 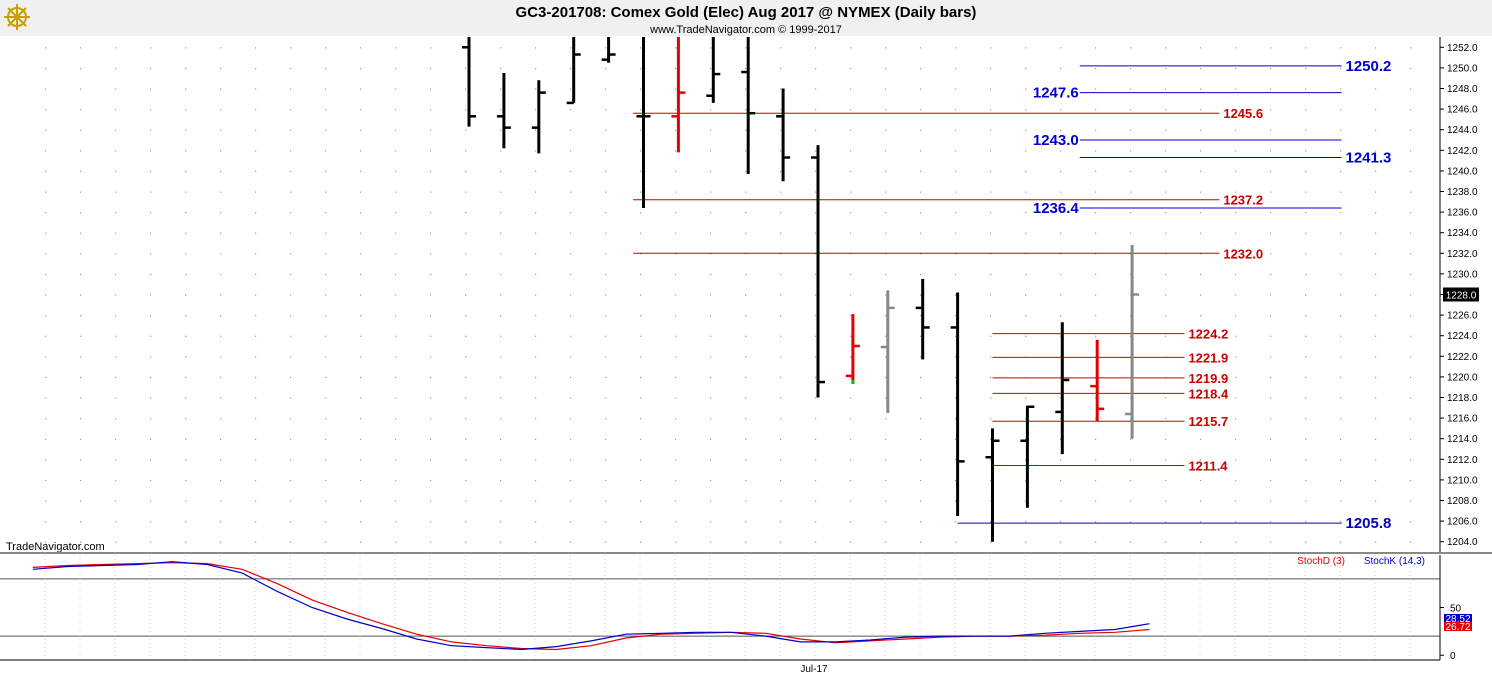 I want to click on price-tick-label: 1212.0, so click(x=1462, y=460).